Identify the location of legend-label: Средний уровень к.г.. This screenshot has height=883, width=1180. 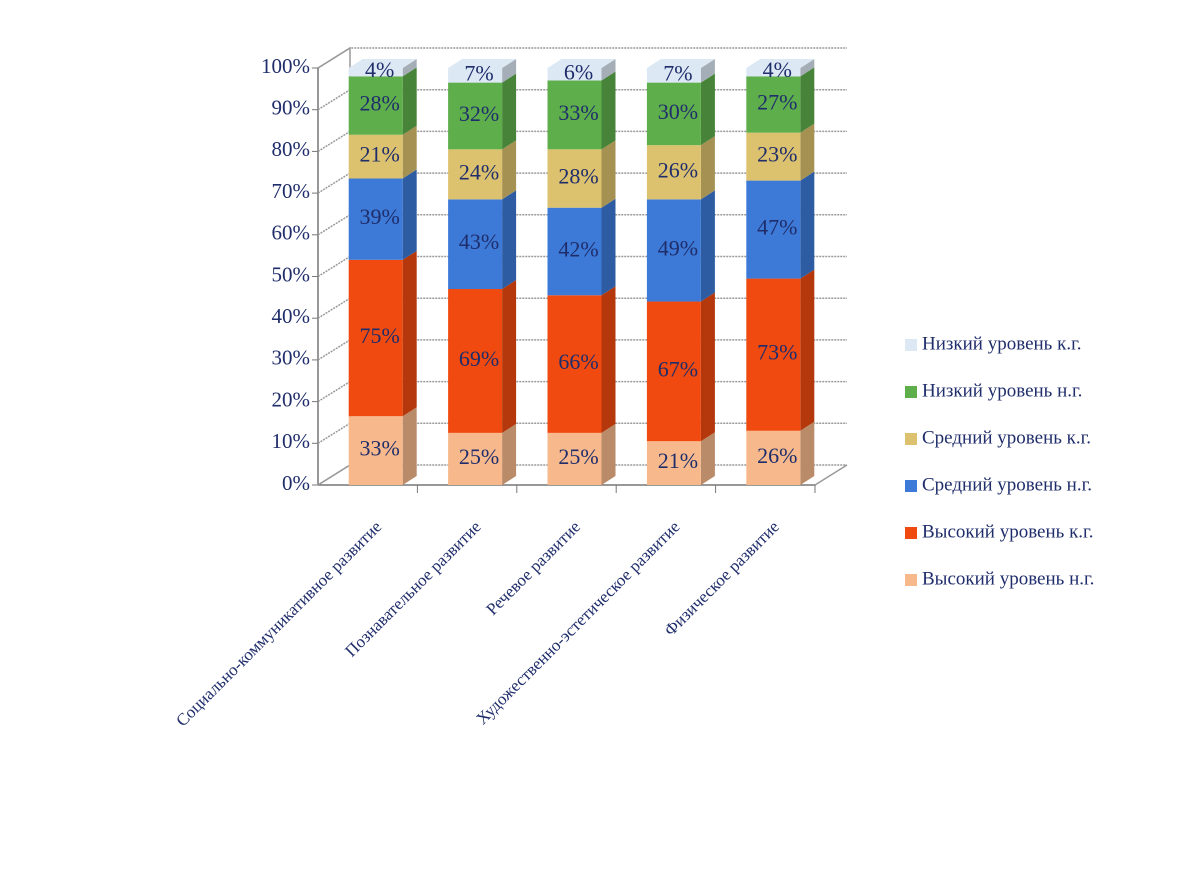
(1006, 437).